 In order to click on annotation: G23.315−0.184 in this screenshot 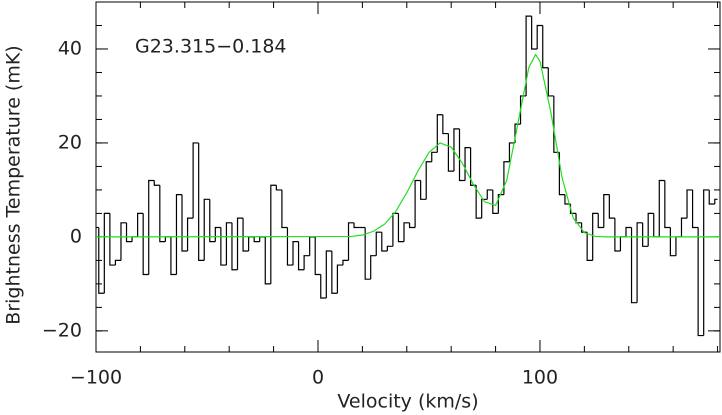, I will do `click(211, 47)`.